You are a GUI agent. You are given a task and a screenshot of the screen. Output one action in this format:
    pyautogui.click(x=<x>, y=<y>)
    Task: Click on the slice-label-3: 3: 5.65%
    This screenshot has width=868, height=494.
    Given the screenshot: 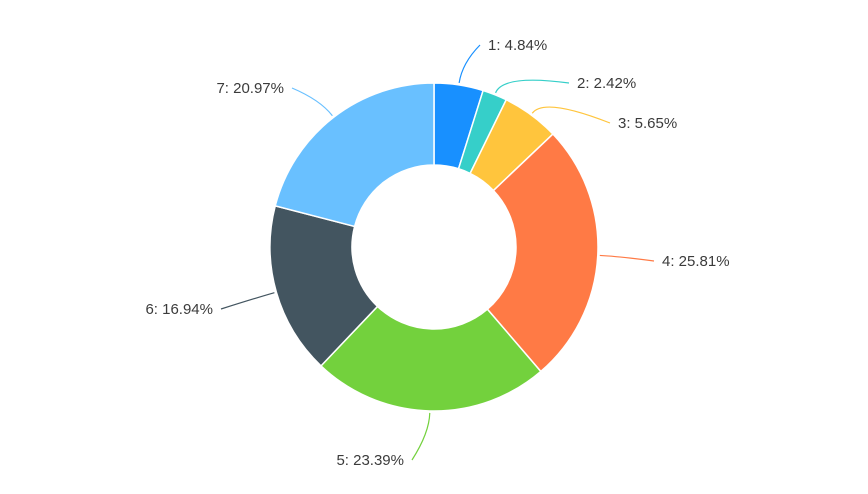 What is the action you would take?
    pyautogui.click(x=647, y=123)
    